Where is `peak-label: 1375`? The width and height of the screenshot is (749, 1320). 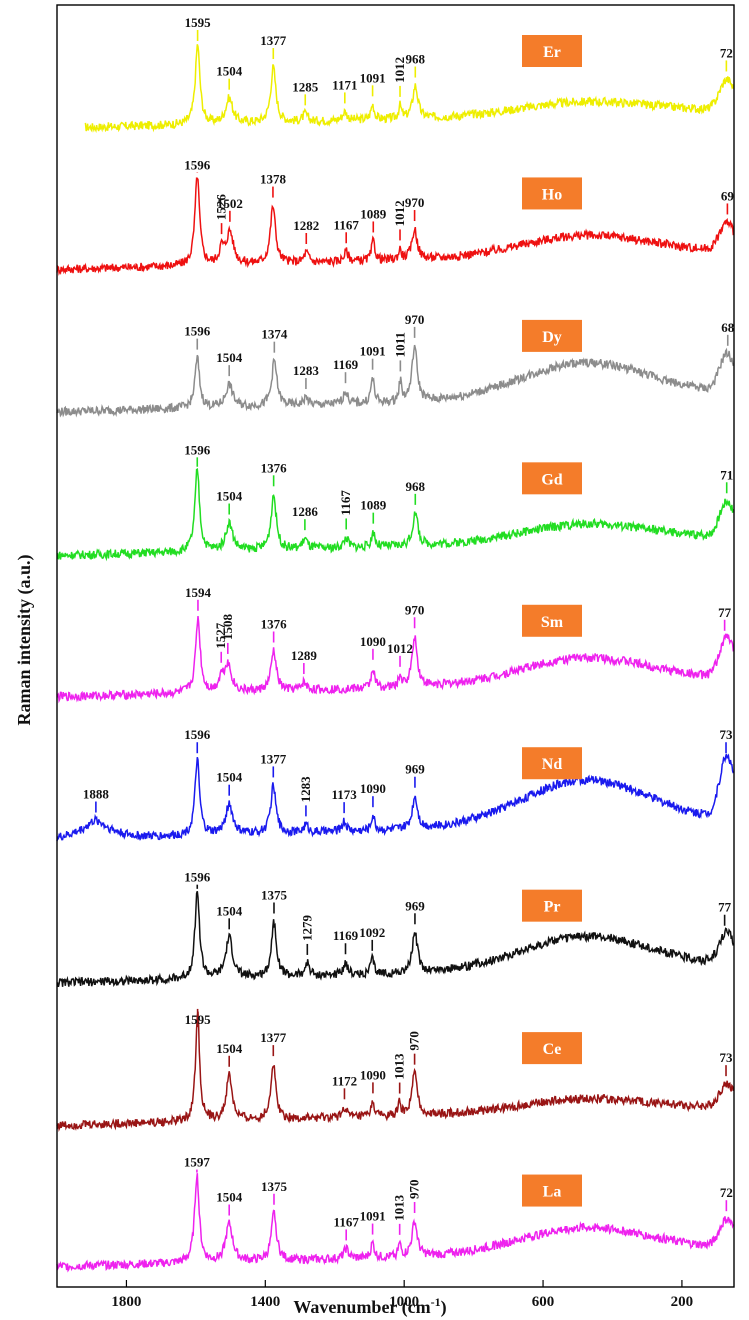 peak-label: 1375 is located at coordinates (274, 895).